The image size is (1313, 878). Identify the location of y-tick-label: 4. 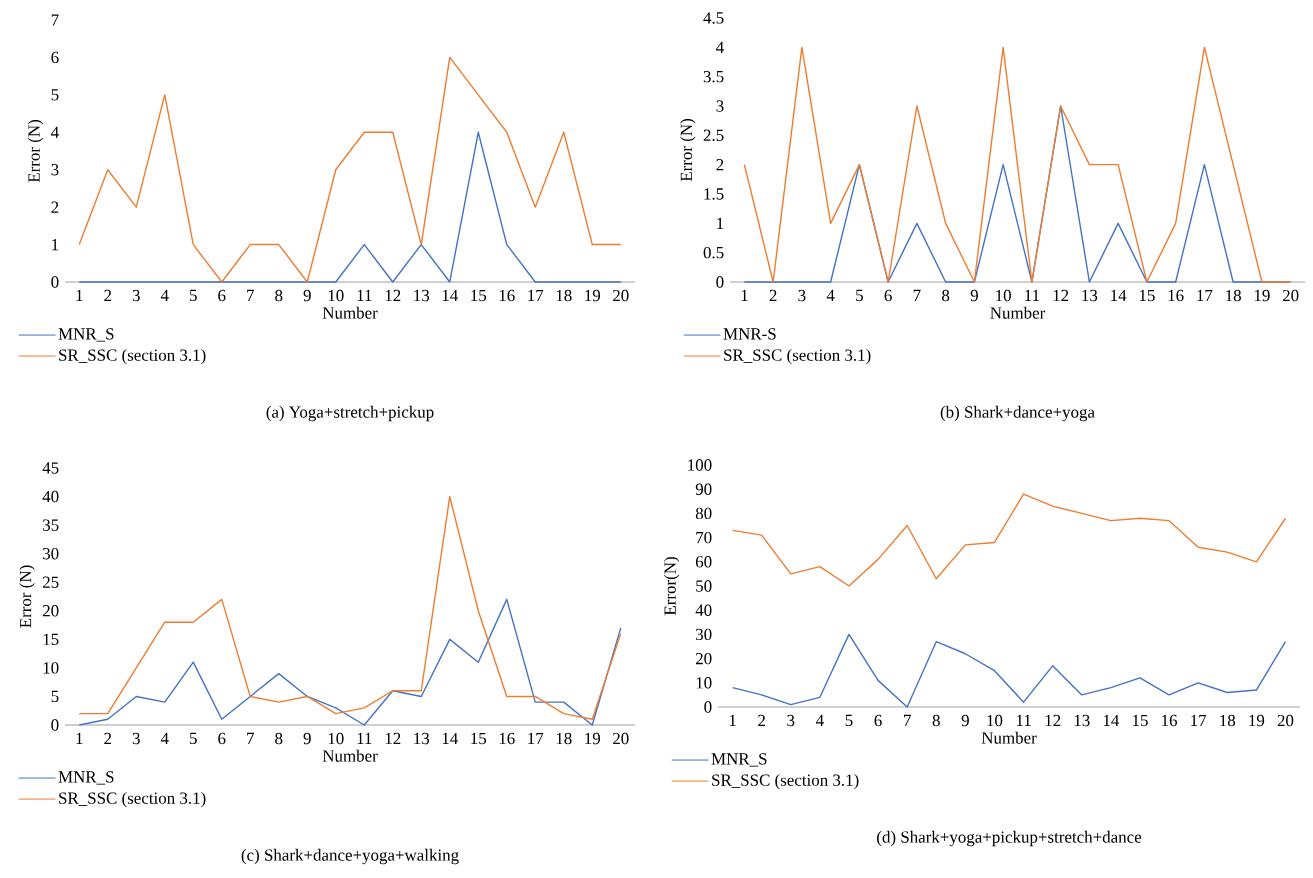
(55, 132).